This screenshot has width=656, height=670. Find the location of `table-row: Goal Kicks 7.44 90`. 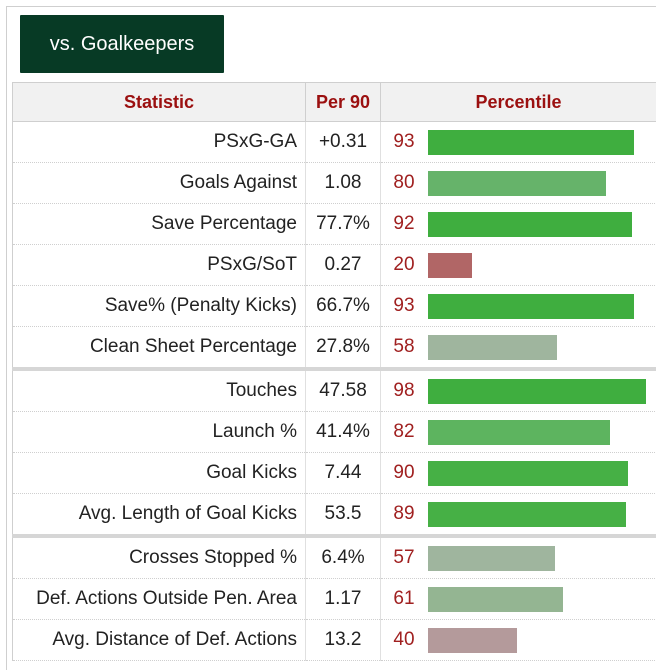

table-row: Goal Kicks 7.44 90 is located at coordinates (334, 473).